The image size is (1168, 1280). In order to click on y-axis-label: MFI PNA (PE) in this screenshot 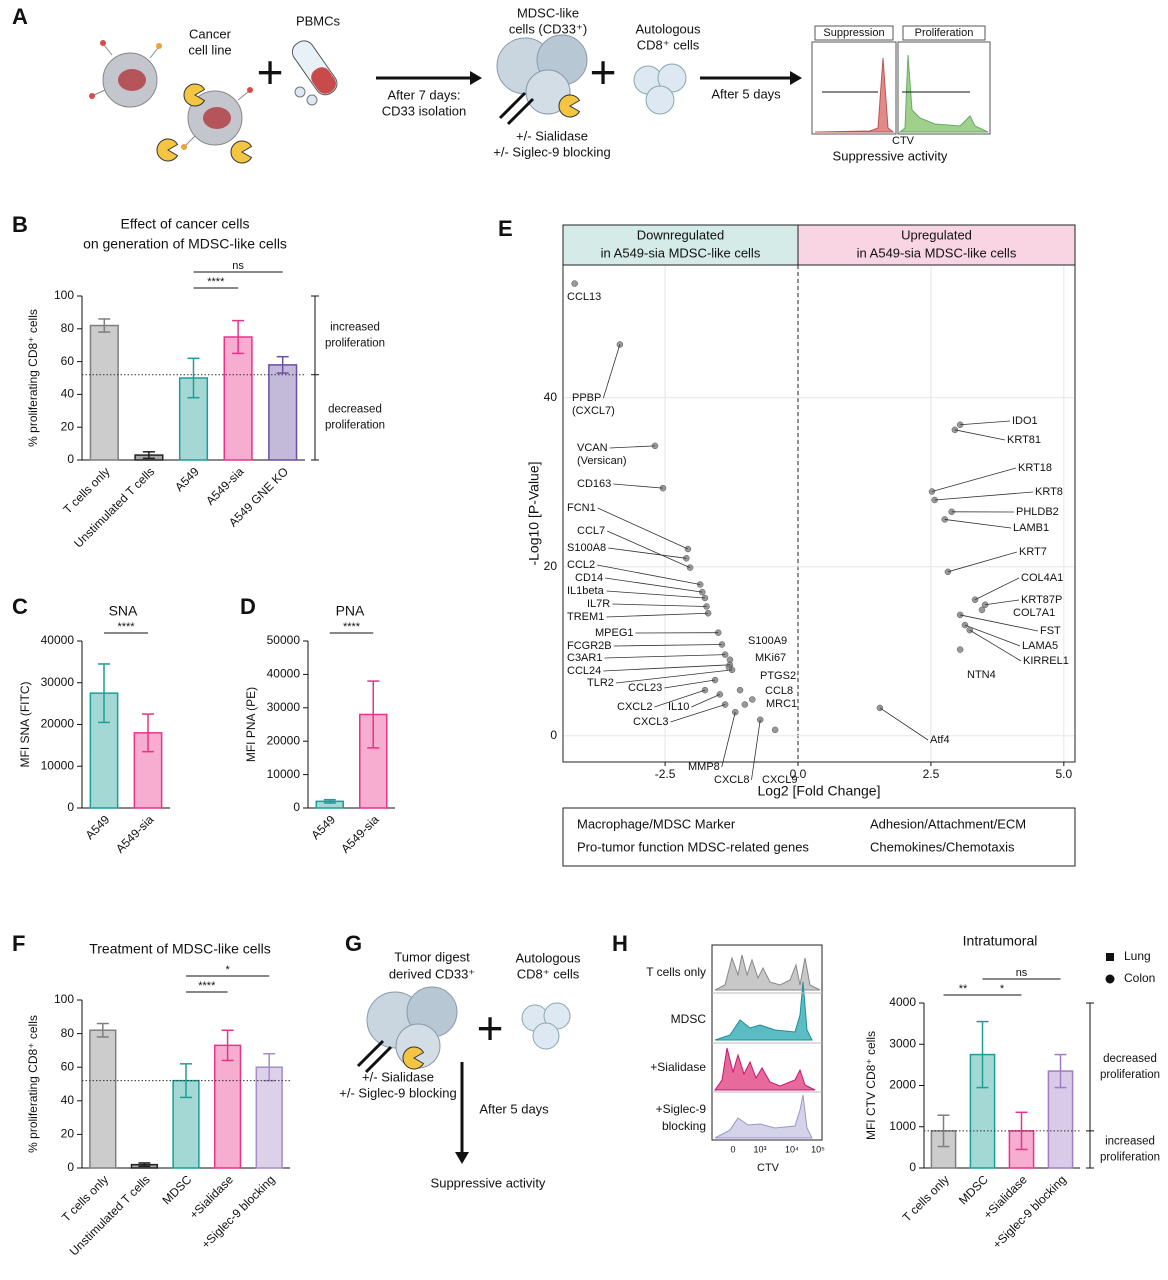, I will do `click(251, 724)`.